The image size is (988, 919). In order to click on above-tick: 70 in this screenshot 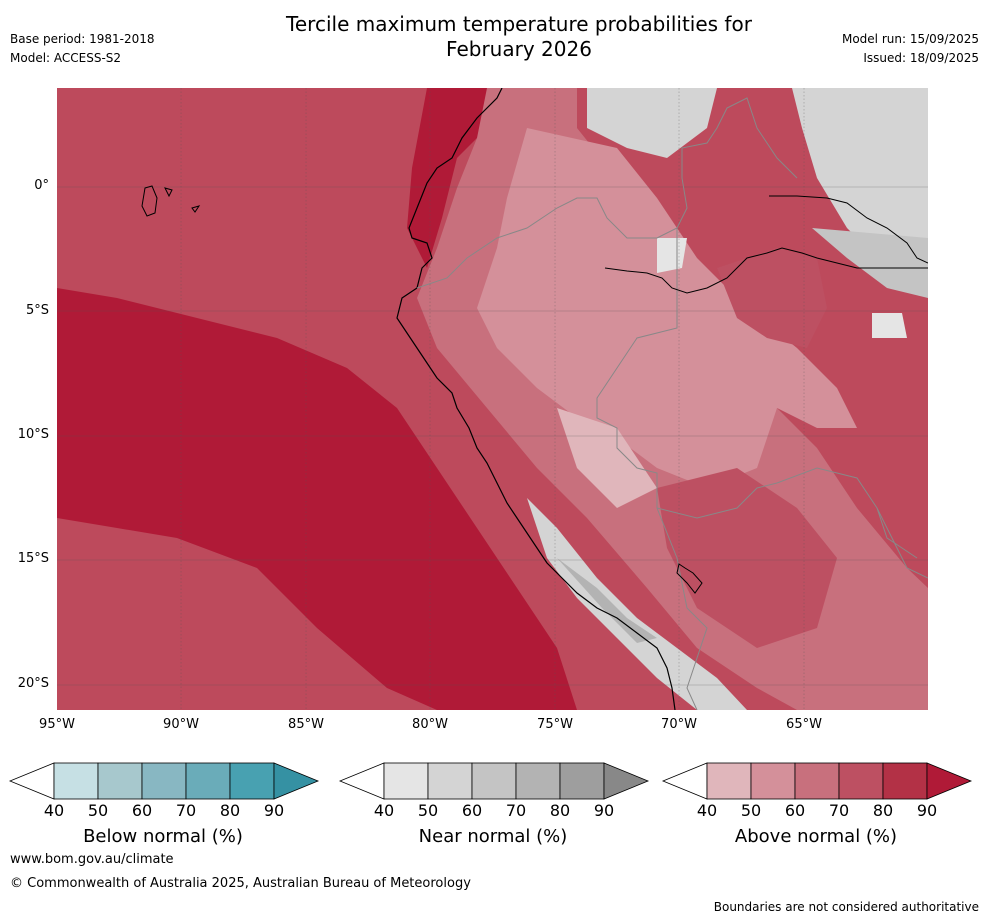, I will do `click(839, 810)`.